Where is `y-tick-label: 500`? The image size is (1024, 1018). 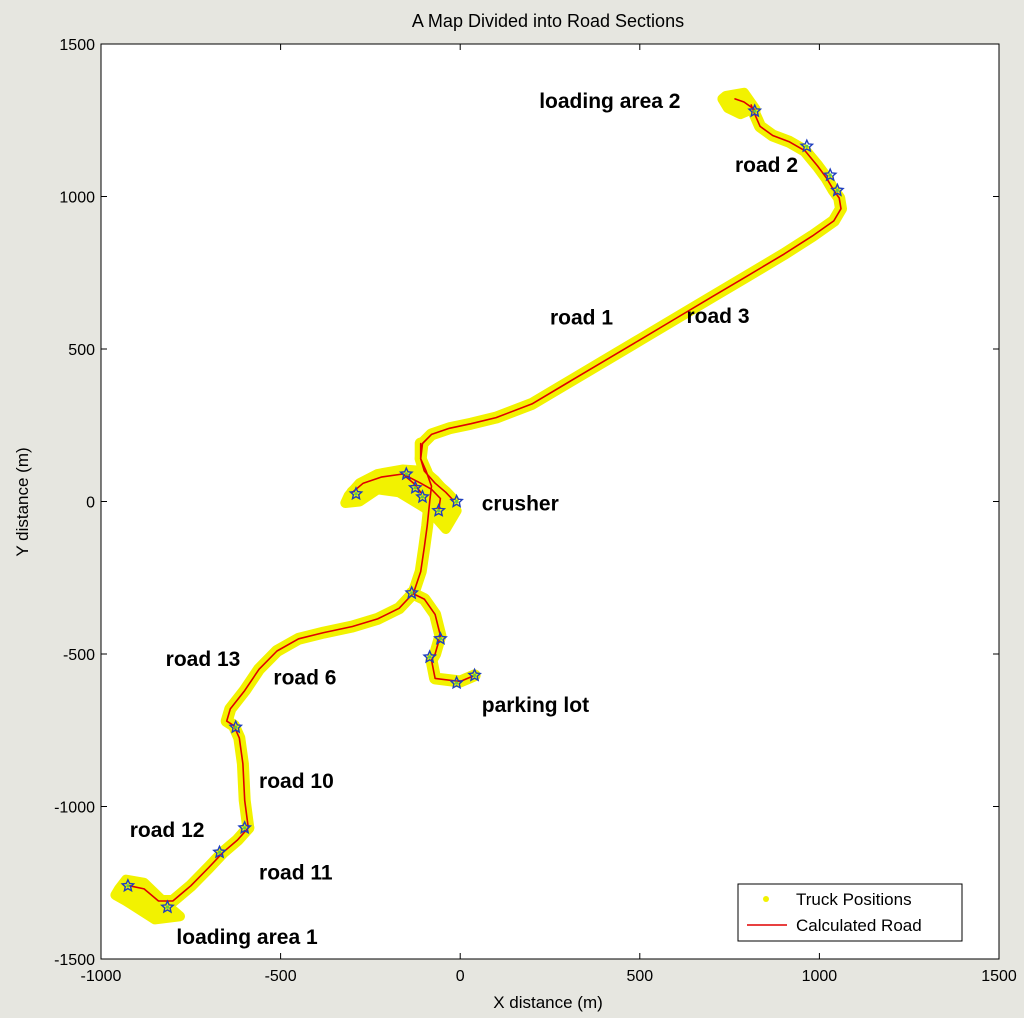
y-tick-label: 500 is located at coordinates (81, 350).